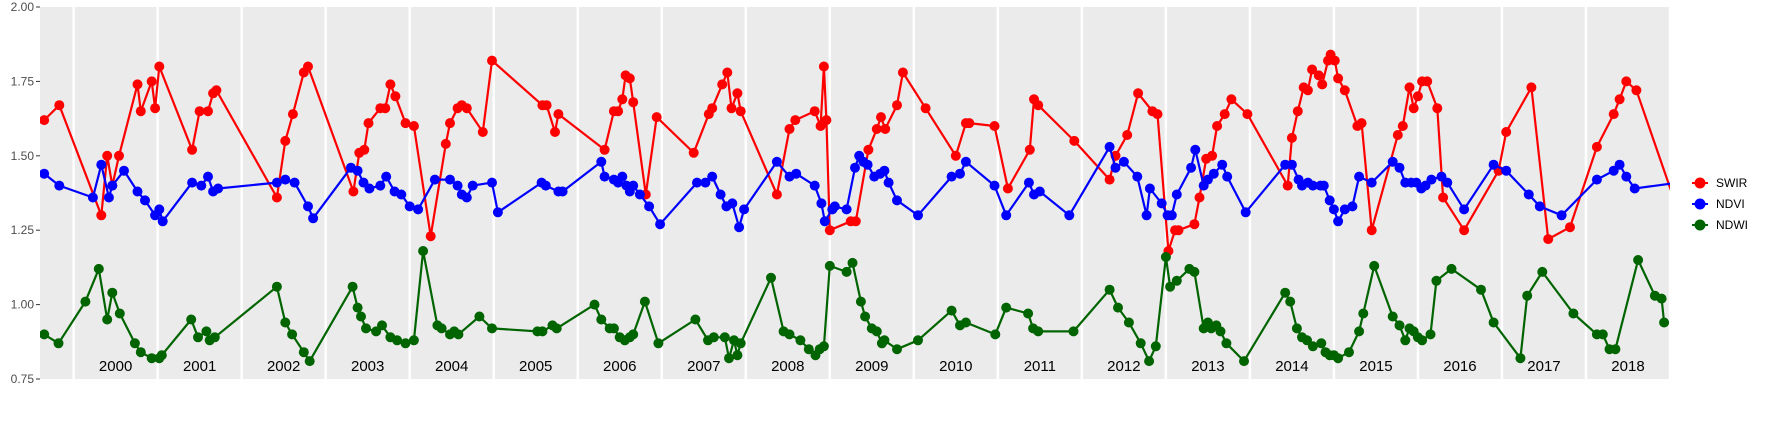 This screenshot has width=1773, height=442. What do you see at coordinates (1543, 366) in the screenshot?
I see `year-label: 2017` at bounding box center [1543, 366].